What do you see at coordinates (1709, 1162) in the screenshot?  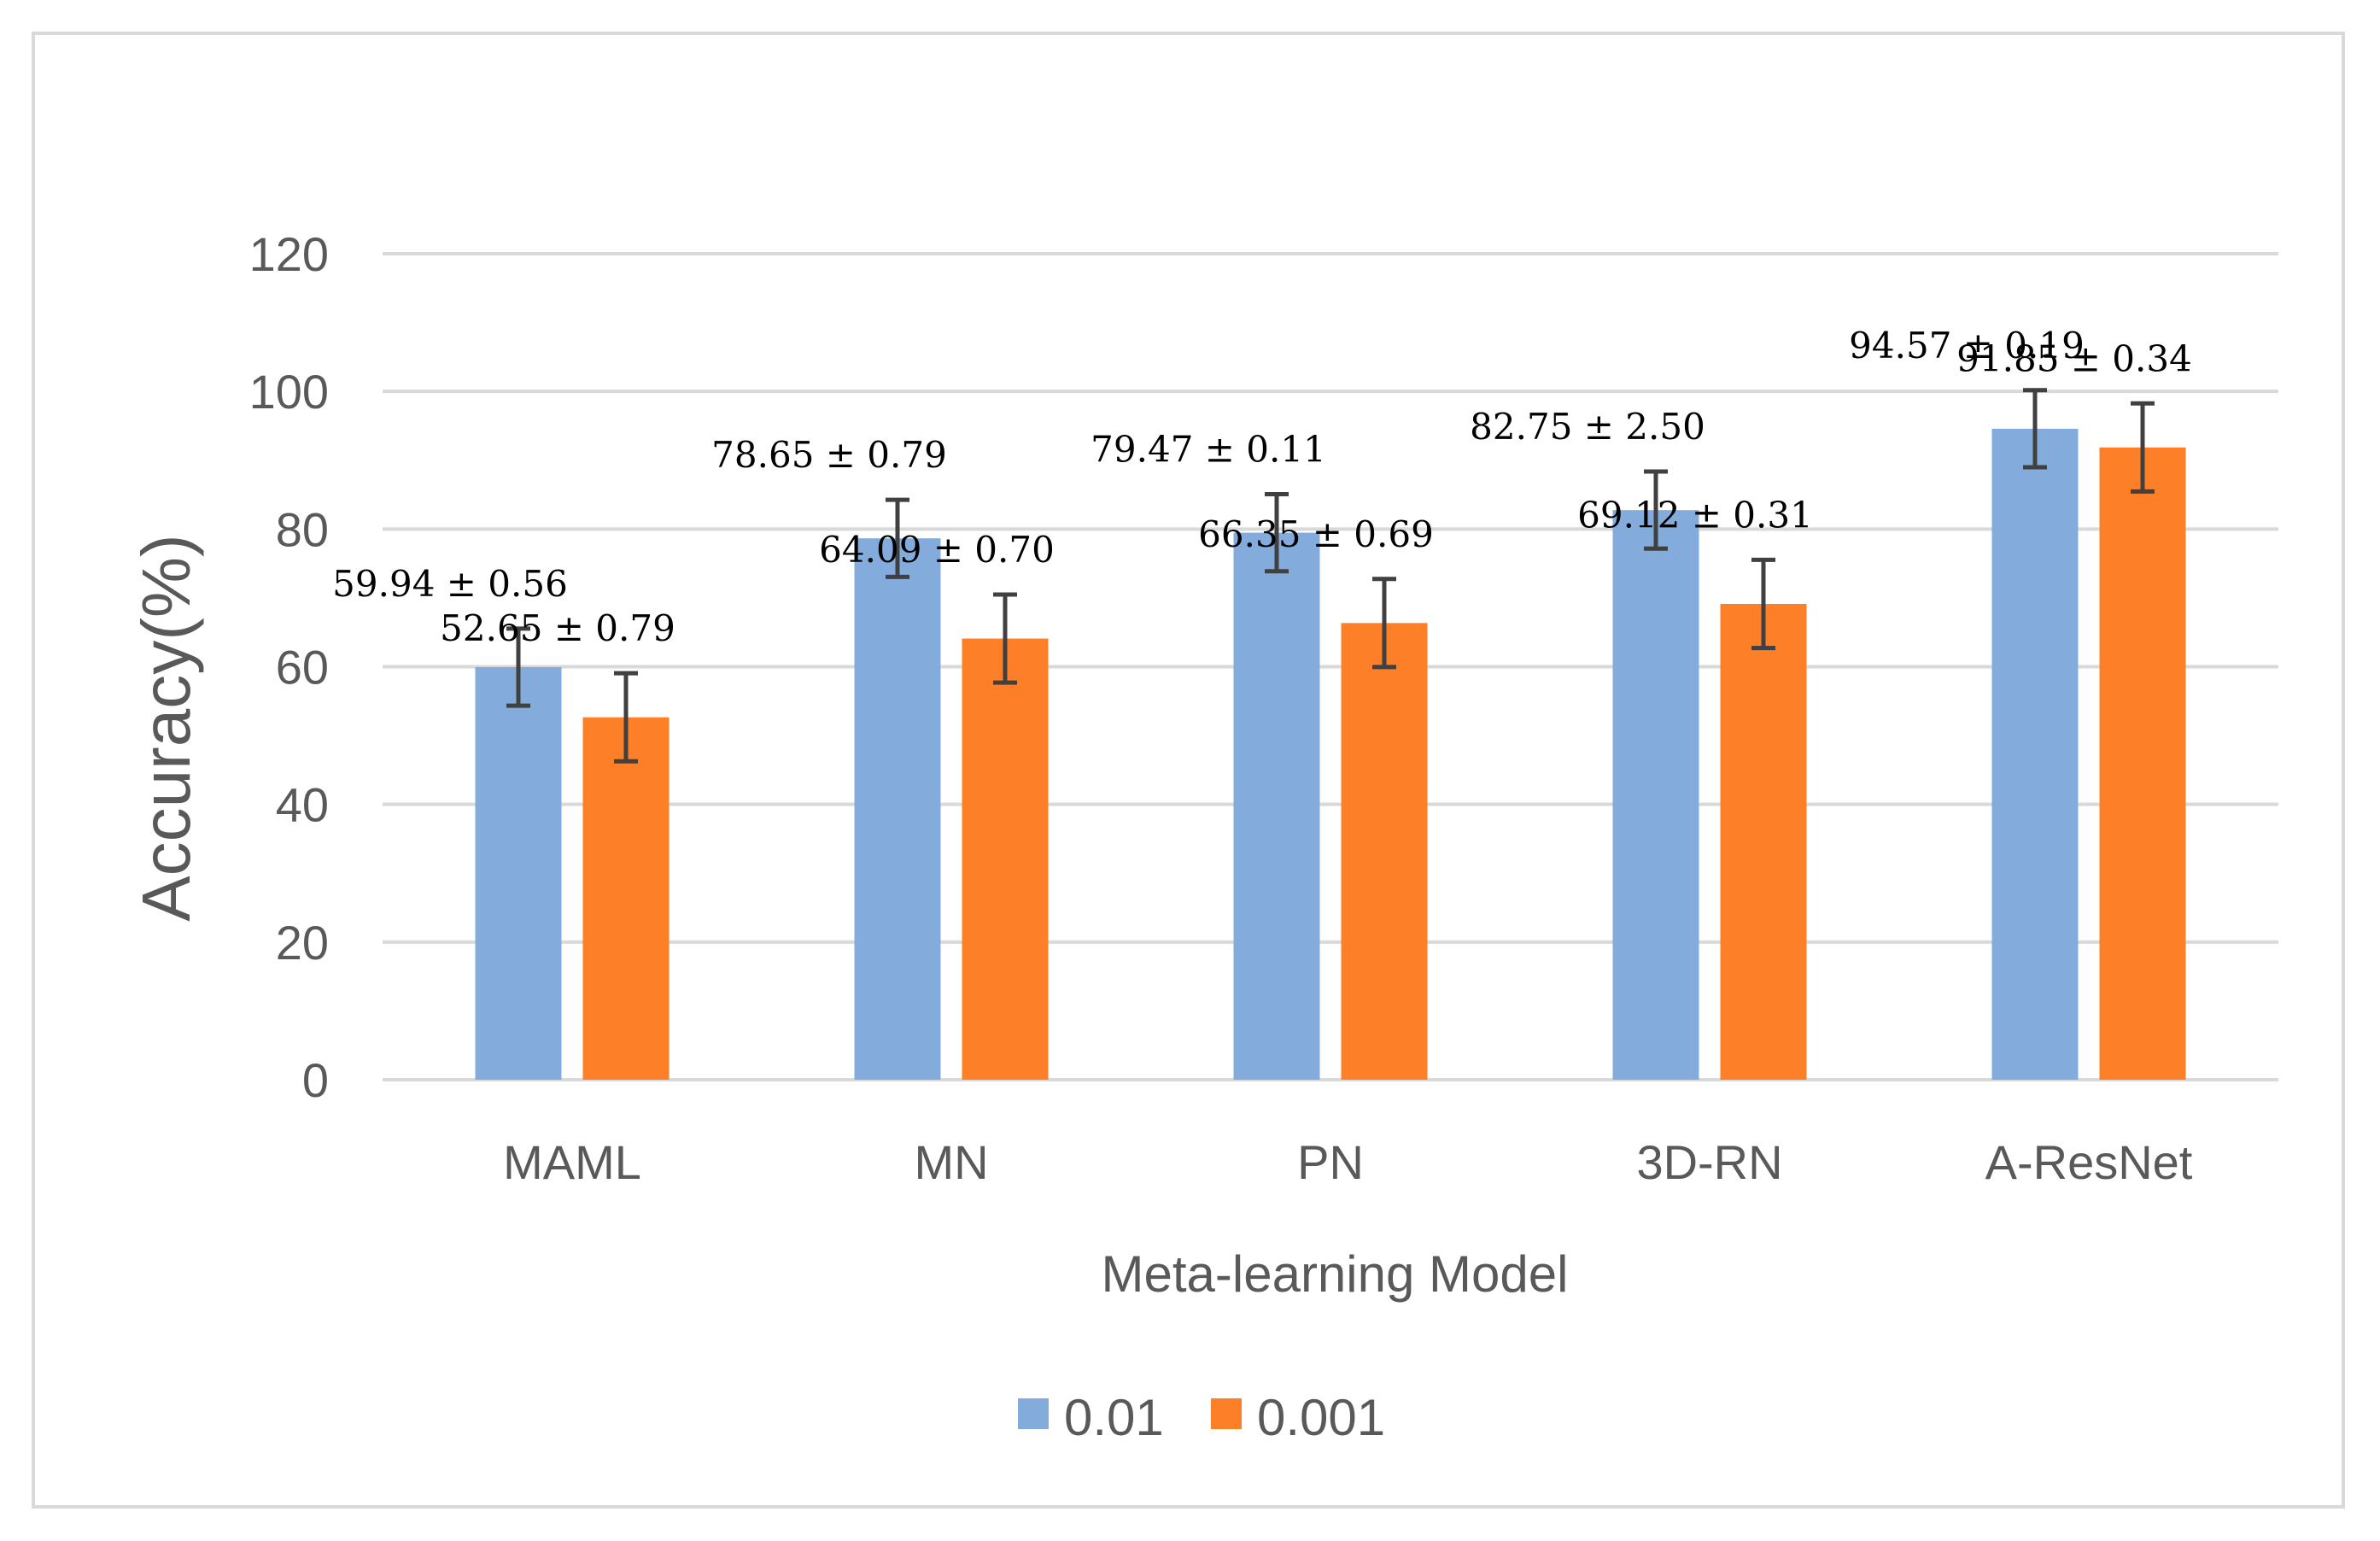 I see `x-tick-label-3d-rn: 3D-RN` at bounding box center [1709, 1162].